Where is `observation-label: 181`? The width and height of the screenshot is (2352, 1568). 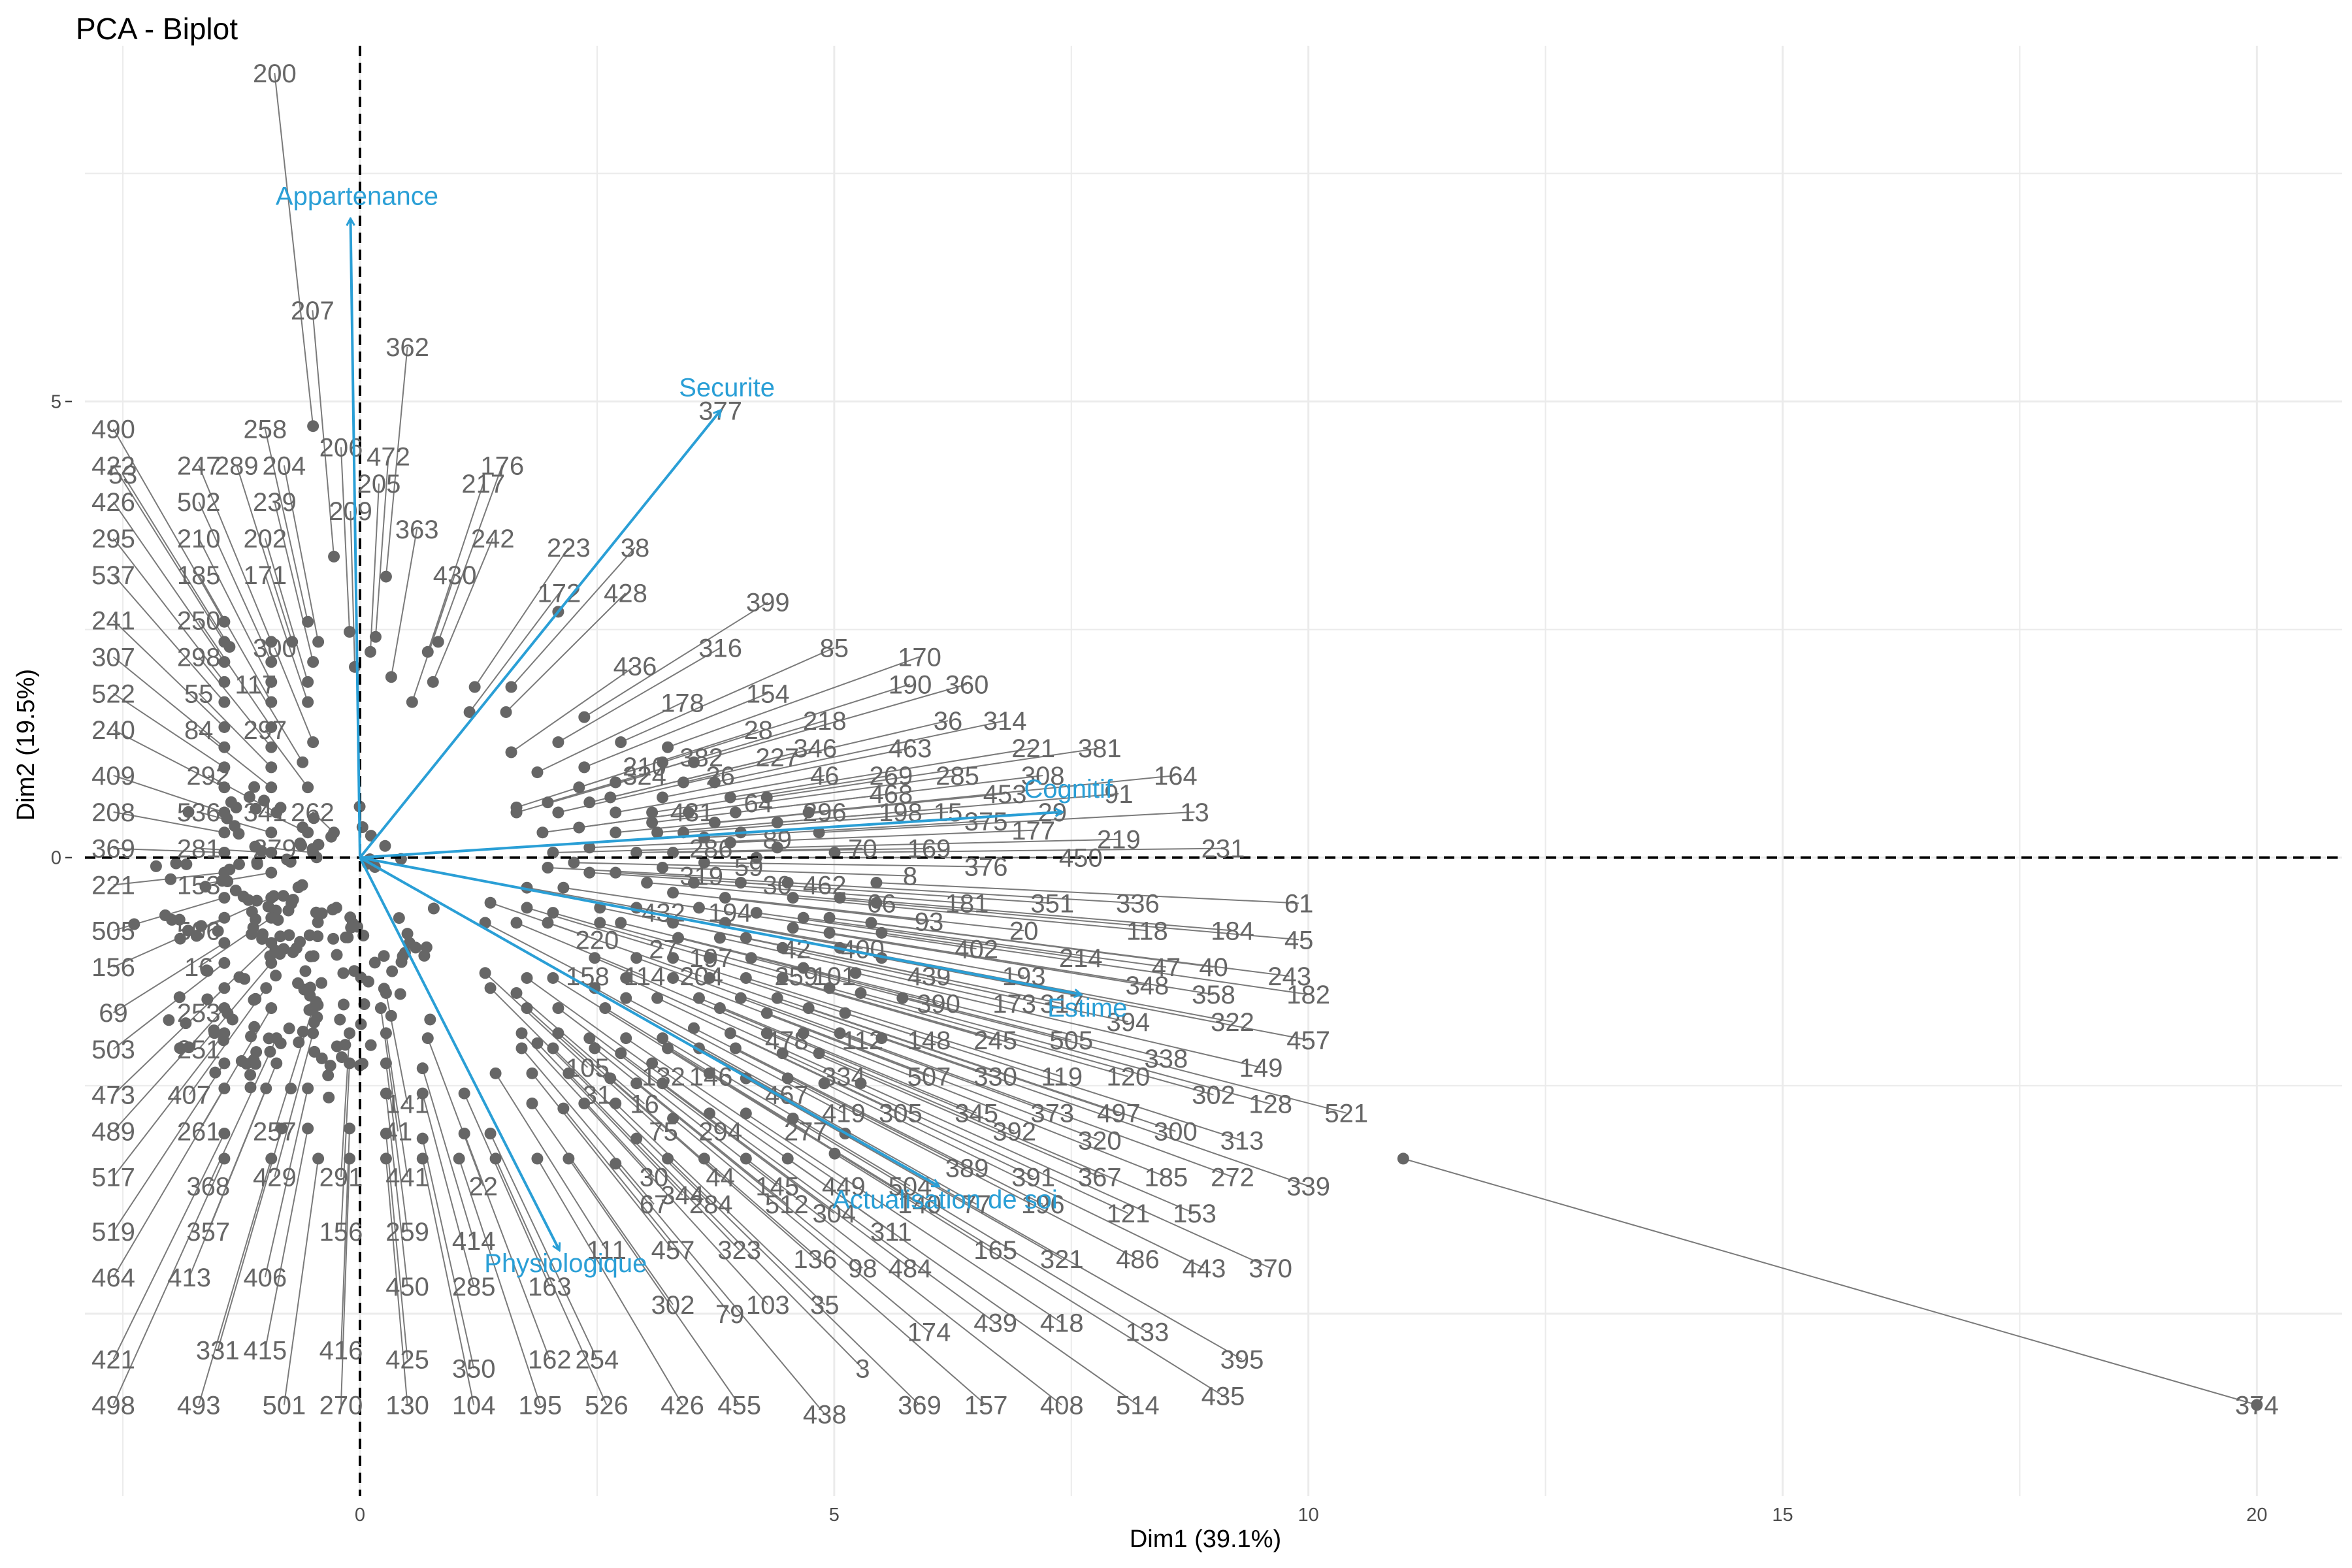
observation-label: 181 is located at coordinates (967, 903).